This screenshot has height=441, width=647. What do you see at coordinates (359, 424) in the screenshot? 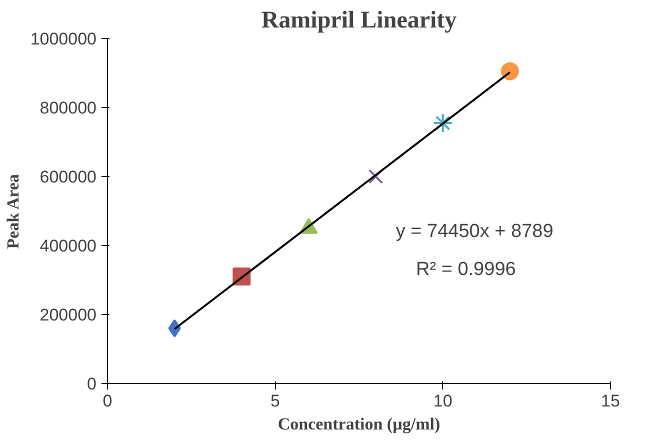
I see `x-axis-title: Concentration (µg/ml)` at bounding box center [359, 424].